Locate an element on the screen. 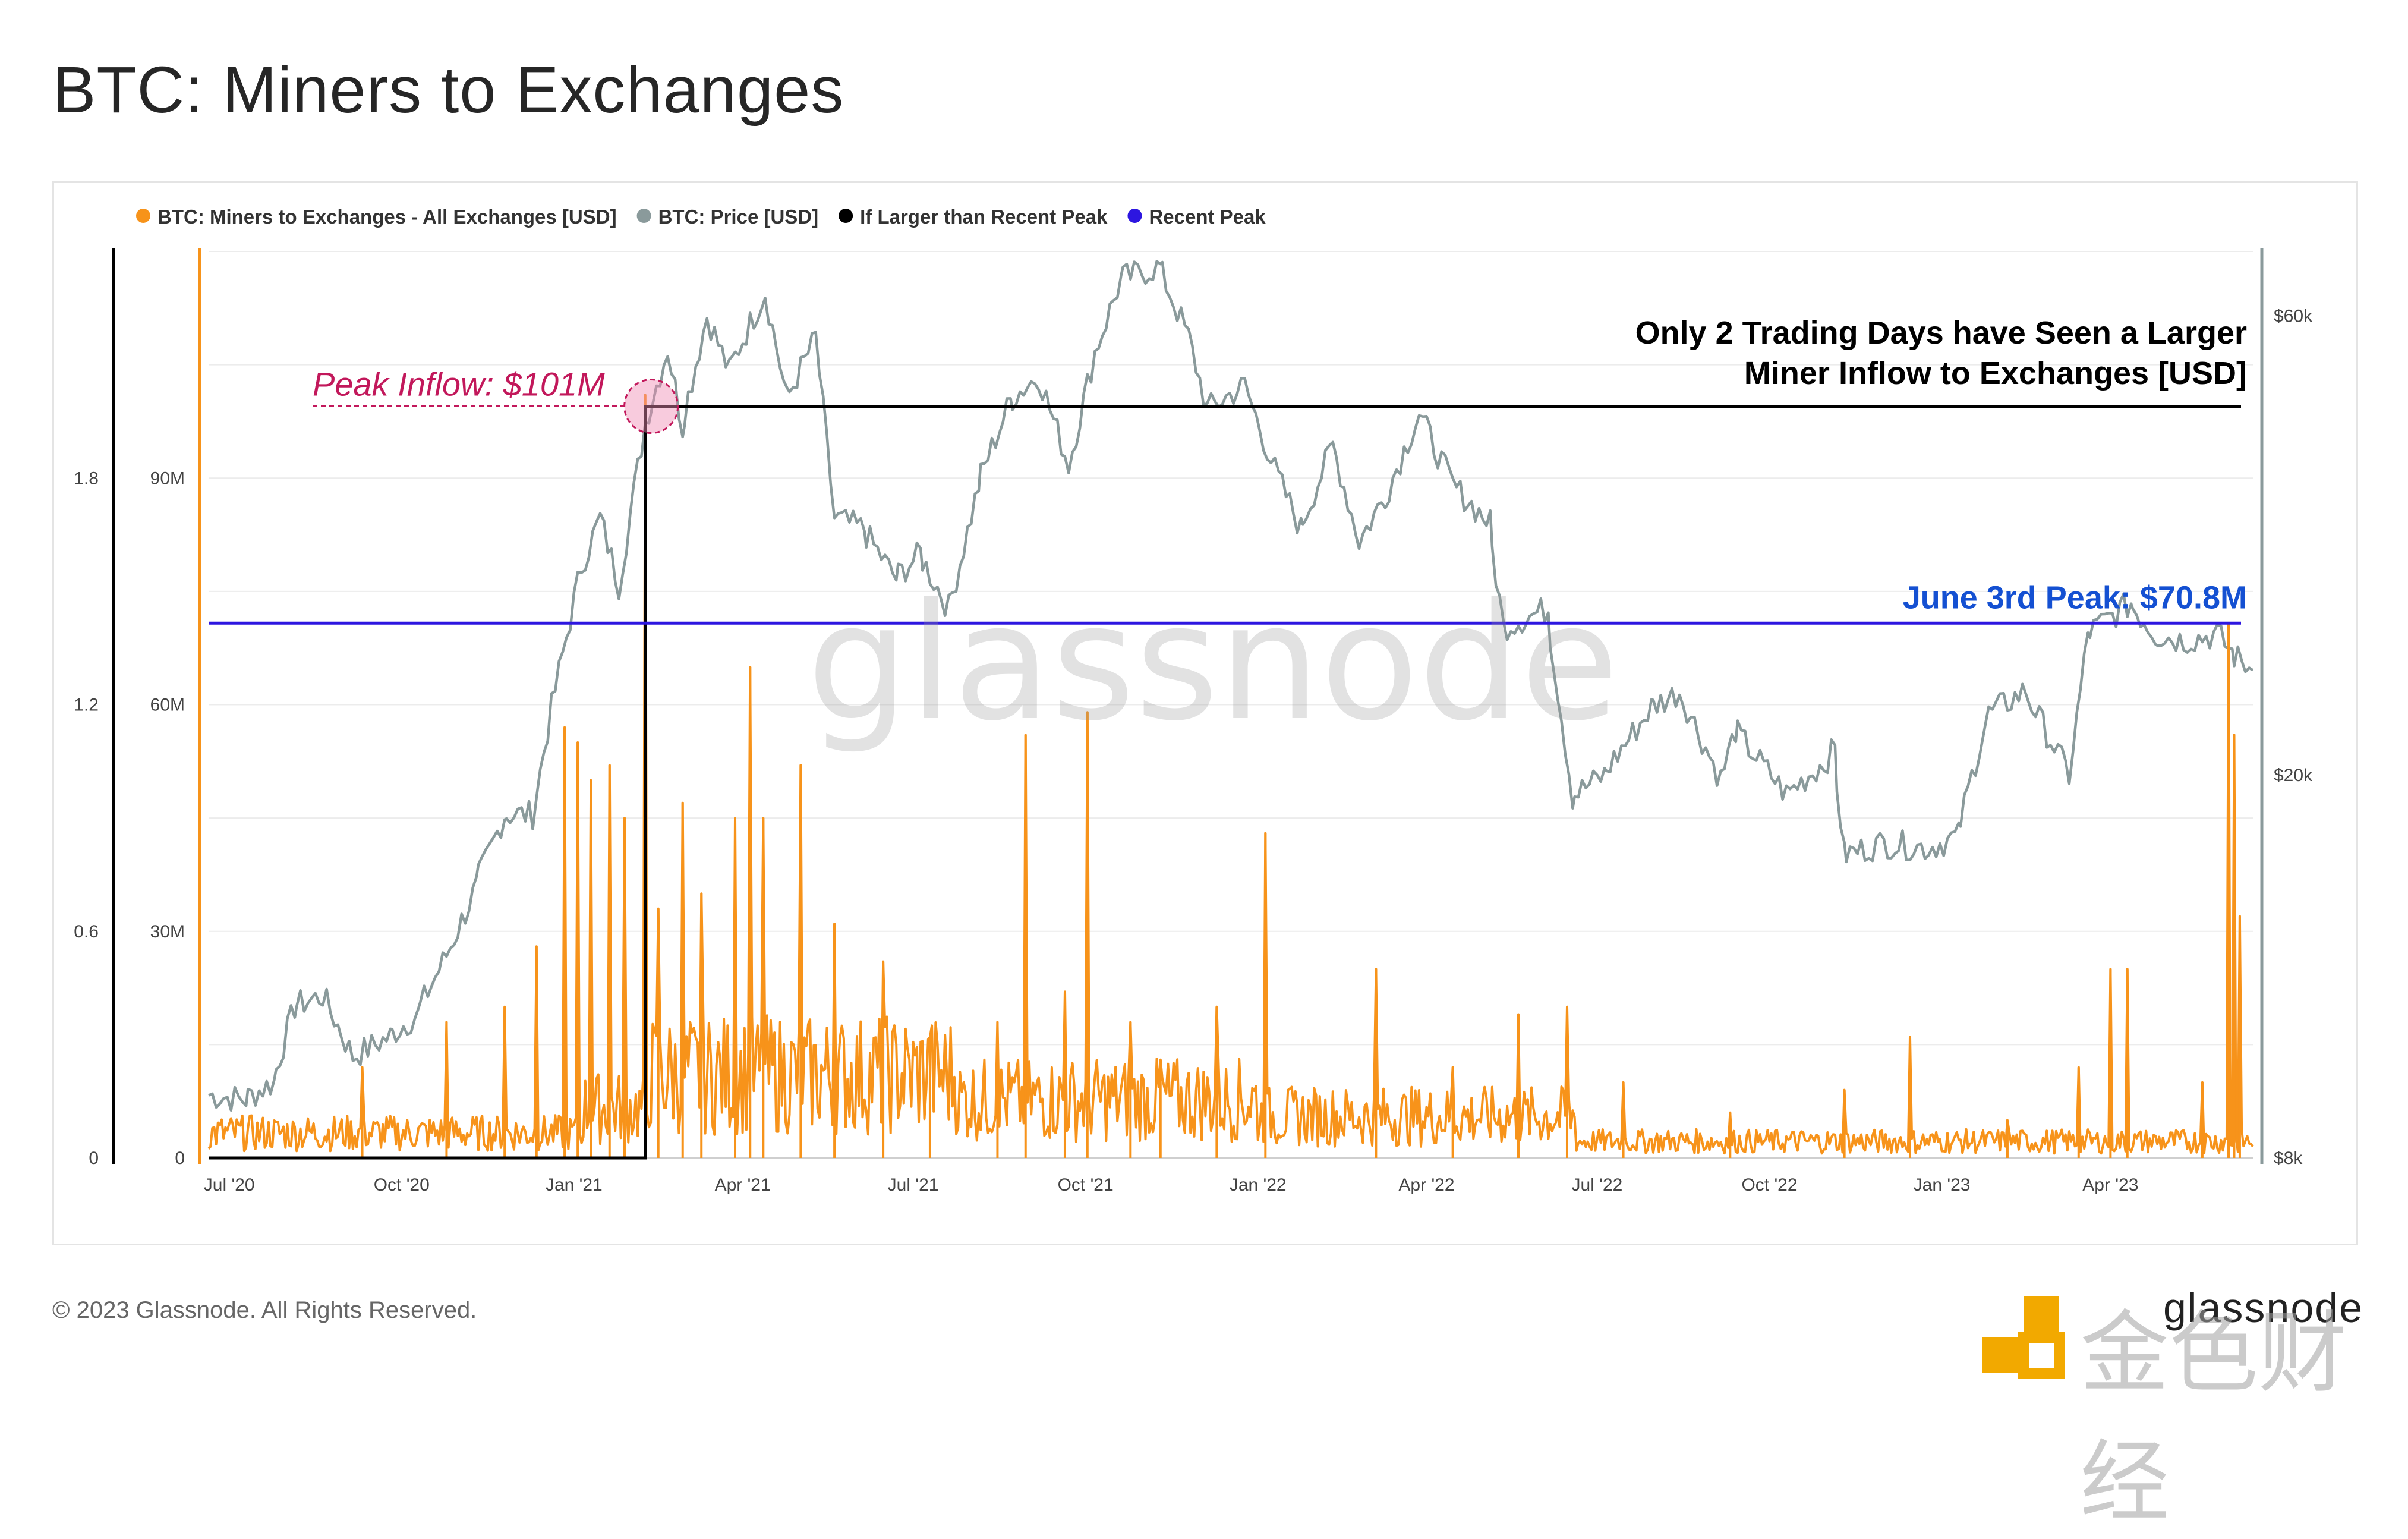  peak-inflow-label: Peak Inflow: $101M is located at coordinates (459, 384).